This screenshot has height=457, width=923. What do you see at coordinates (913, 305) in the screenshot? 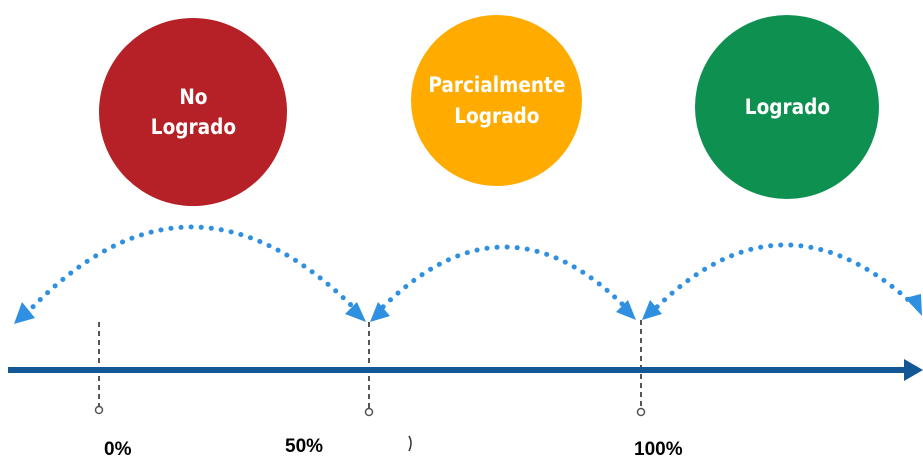
I see `arc-3-right-arrowhead` at bounding box center [913, 305].